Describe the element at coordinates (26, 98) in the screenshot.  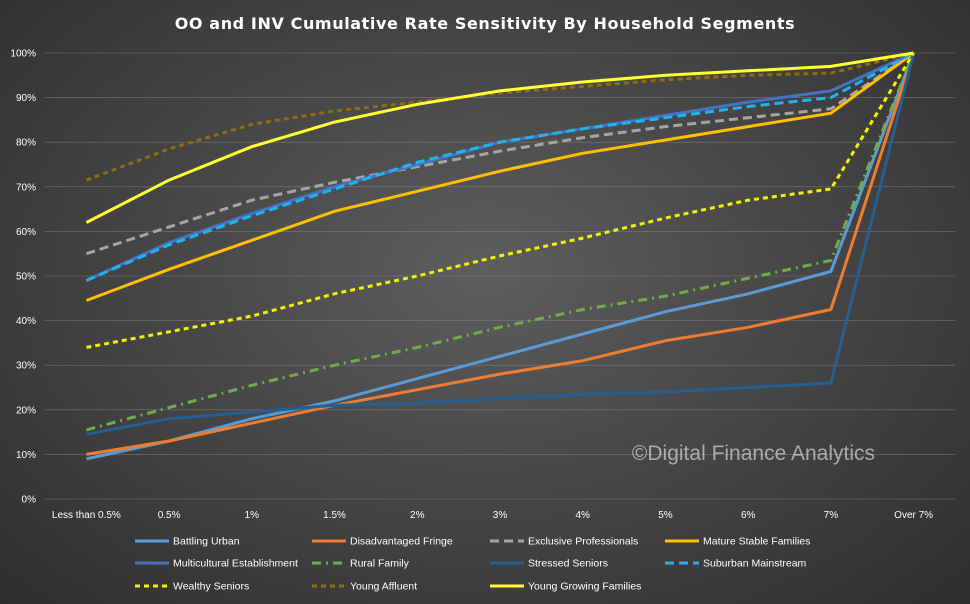
I see `y-tick-label: 90%` at that location.